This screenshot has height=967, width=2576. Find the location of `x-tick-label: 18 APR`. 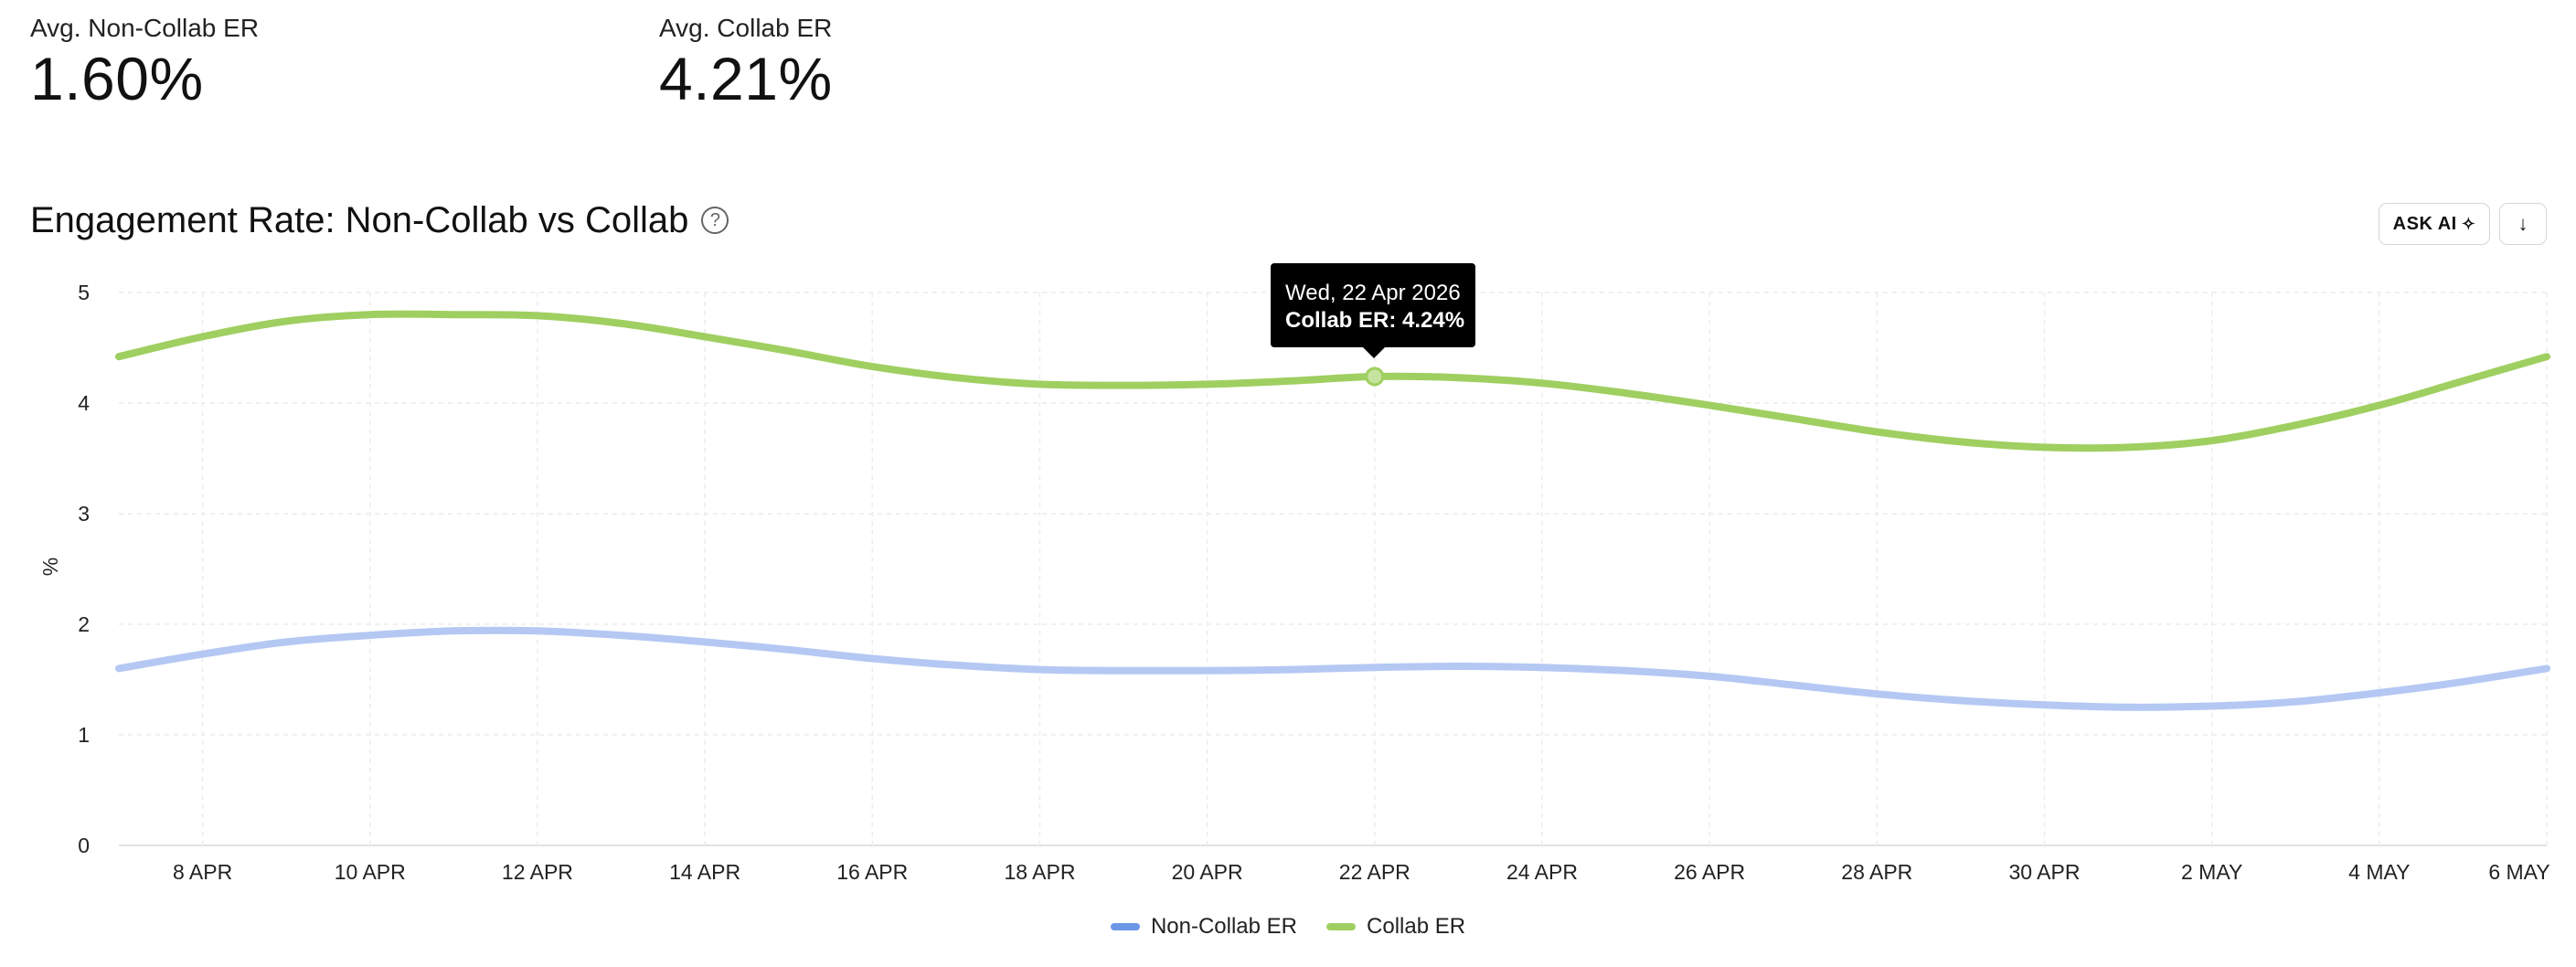

x-tick-label: 18 APR is located at coordinates (1040, 872).